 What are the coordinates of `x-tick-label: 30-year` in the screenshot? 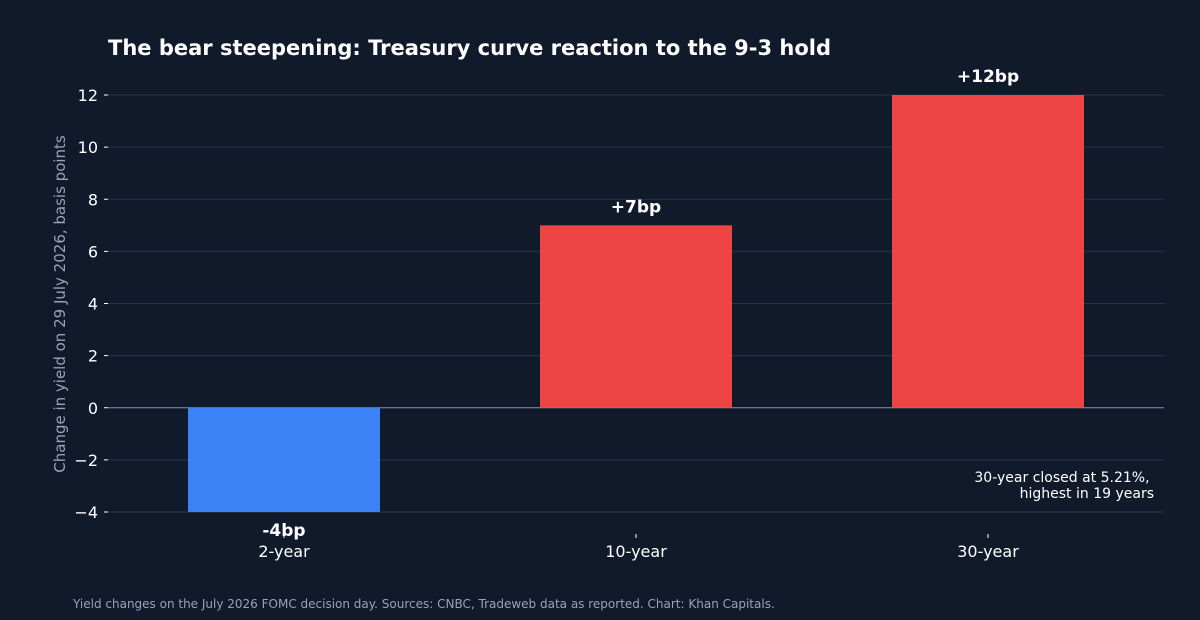 It's located at (988, 551).